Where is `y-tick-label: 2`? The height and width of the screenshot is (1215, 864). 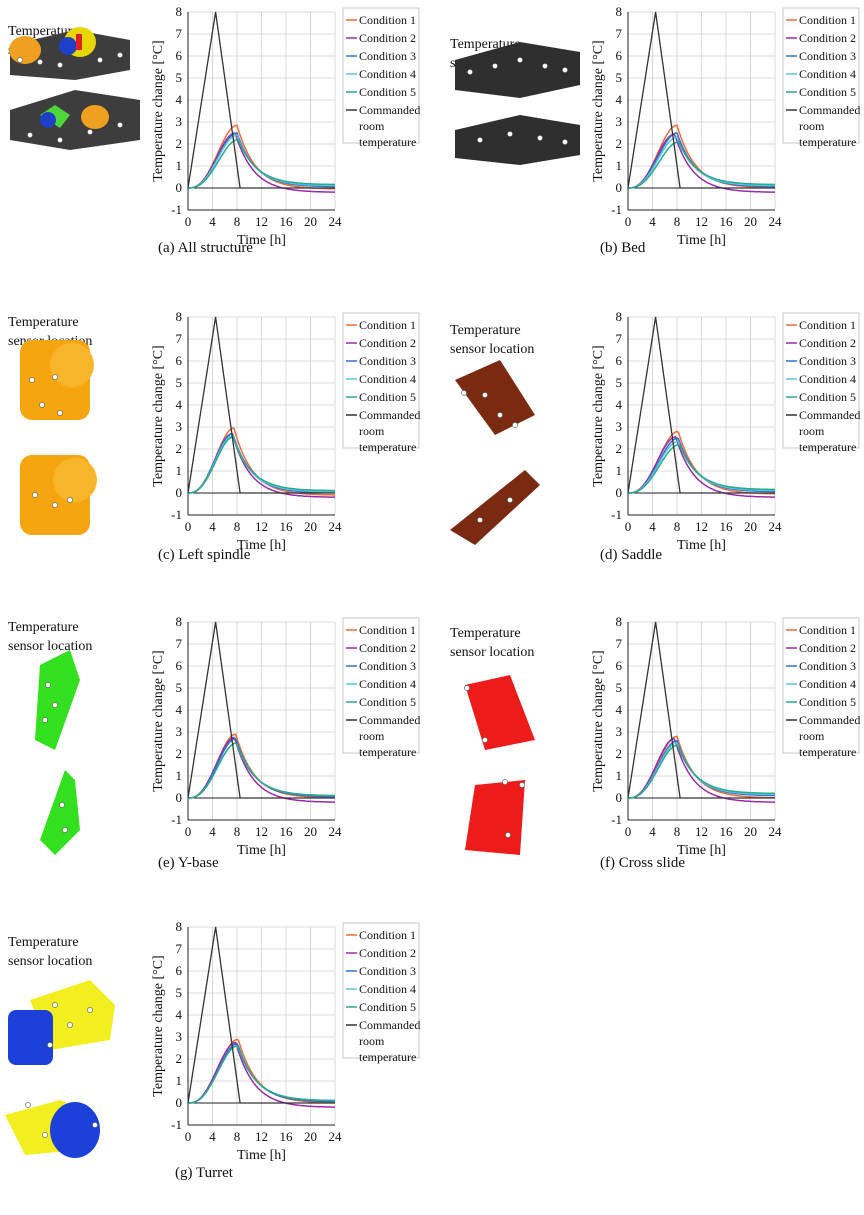
y-tick-label: 2 is located at coordinates (179, 143).